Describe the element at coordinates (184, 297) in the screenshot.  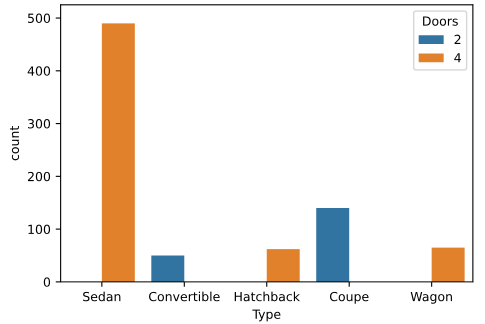
I see `x-tick-label: Convertible` at that location.